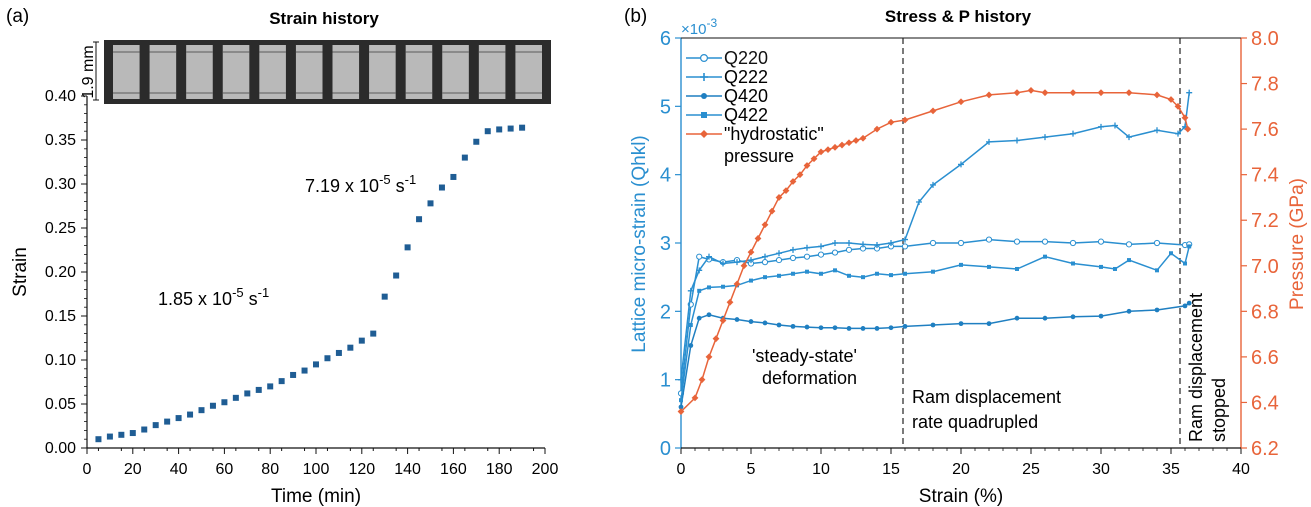 This screenshot has width=1311, height=507. Describe the element at coordinates (398, 186) in the screenshot. I see `annotation-rate-2-unit: s` at that location.